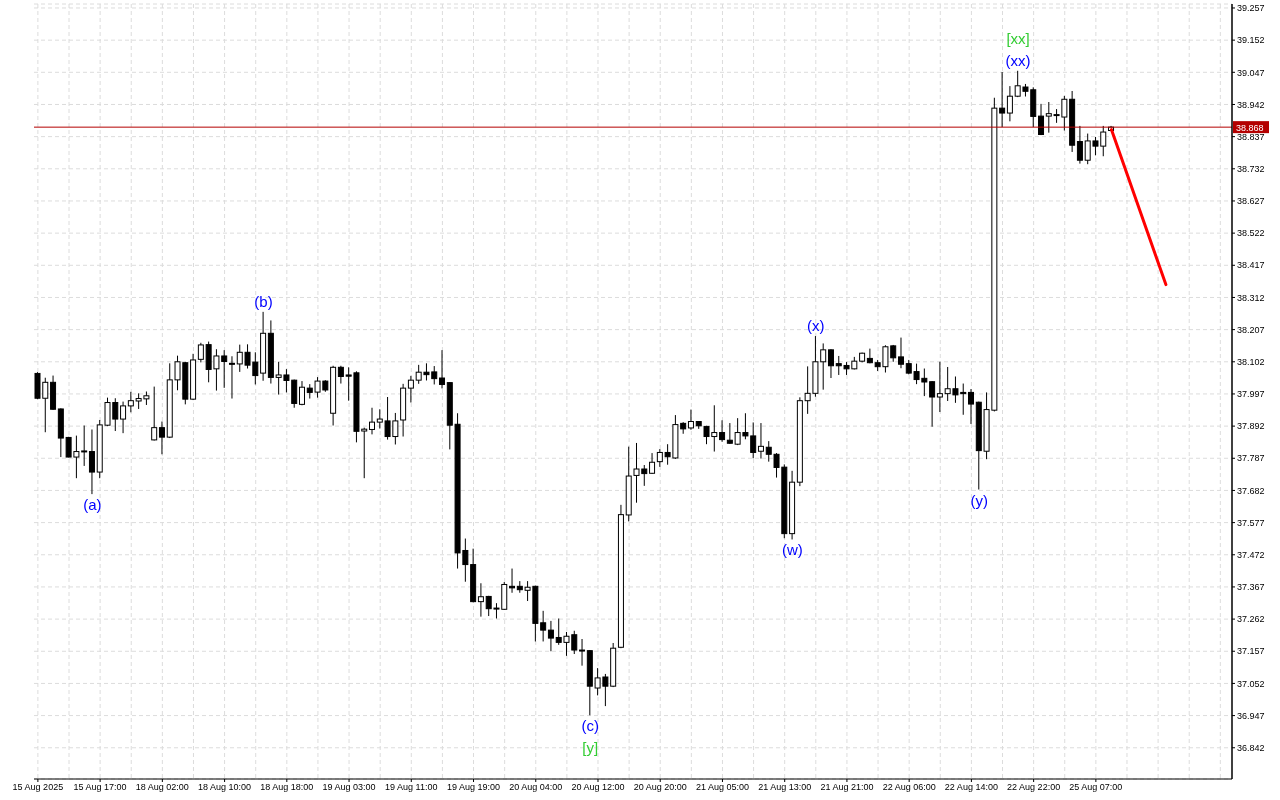  I want to click on y-tick-label: 37.577, so click(1251, 522).